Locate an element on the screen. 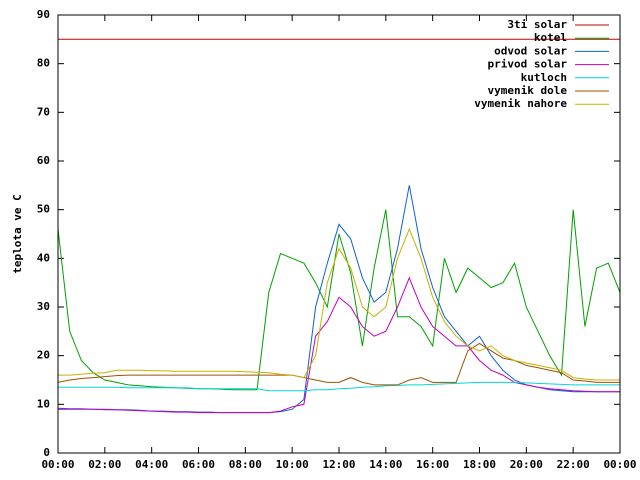  y-tick-label: 40 is located at coordinates (43, 257).